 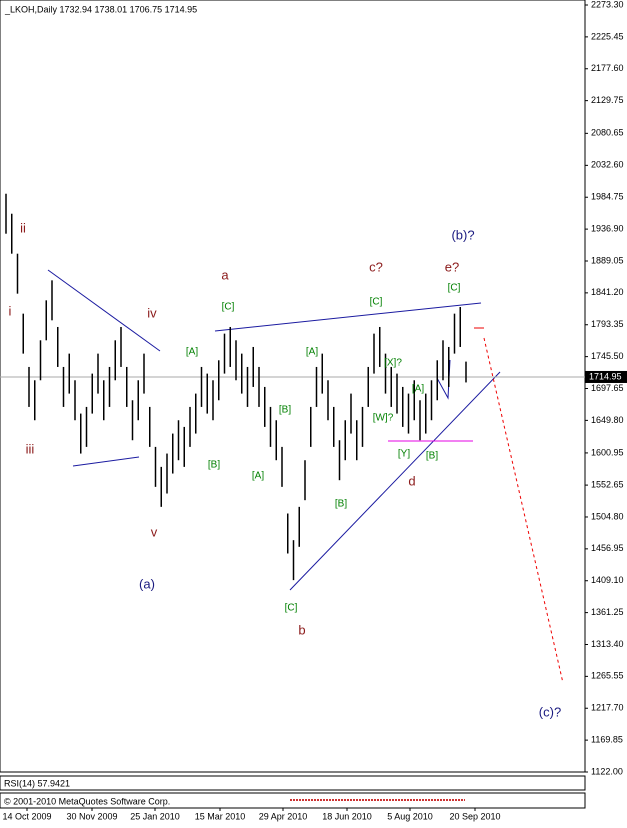 What do you see at coordinates (410, 816) in the screenshot?
I see `x-tick-label: 5 Aug 2010` at bounding box center [410, 816].